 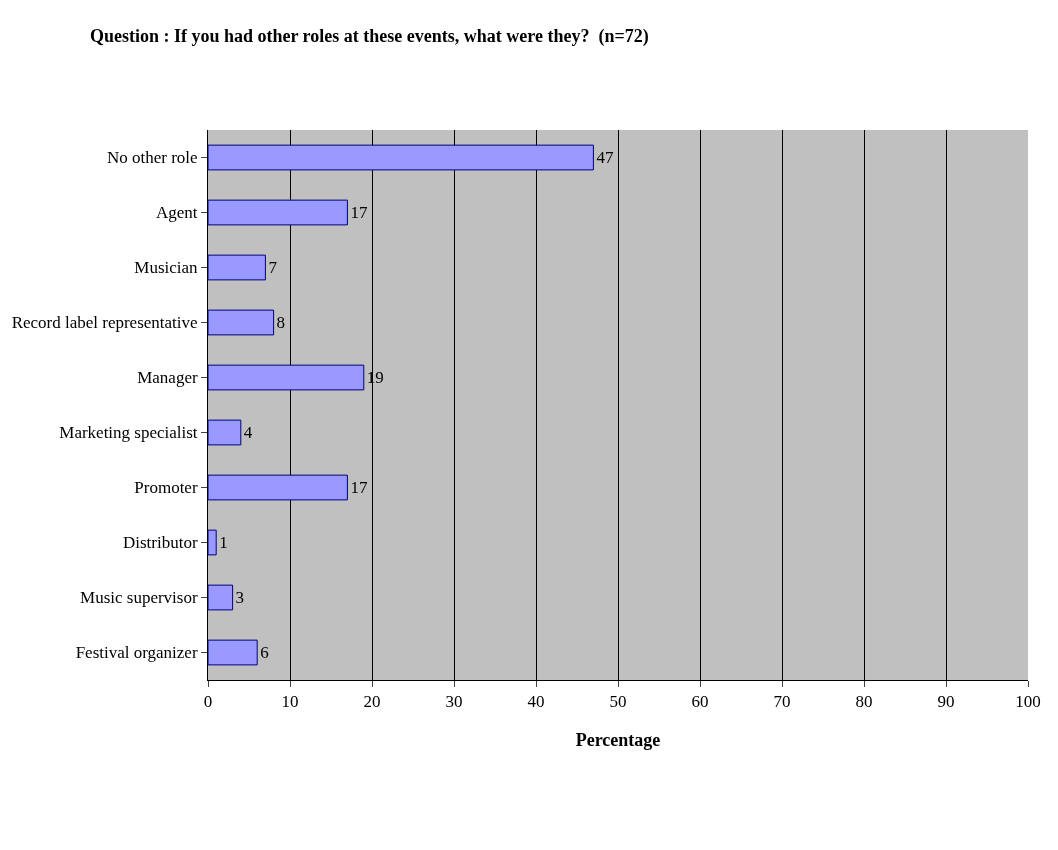 What do you see at coordinates (240, 598) in the screenshot?
I see `data-label: 3` at bounding box center [240, 598].